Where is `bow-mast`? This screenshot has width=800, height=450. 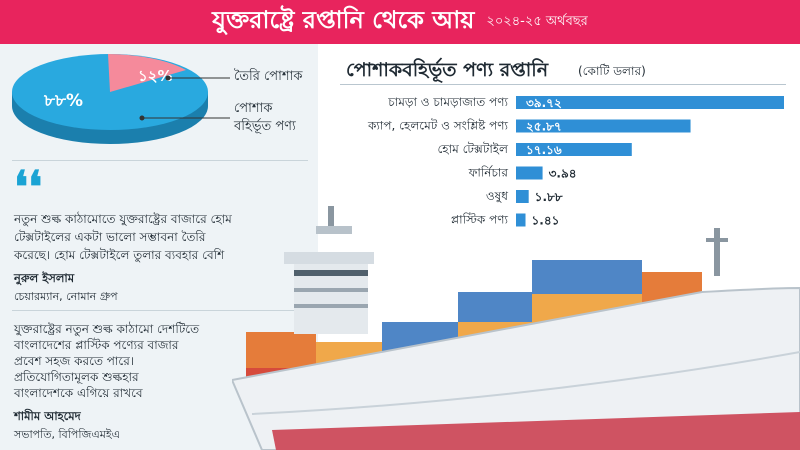 bow-mast is located at coordinates (717, 252).